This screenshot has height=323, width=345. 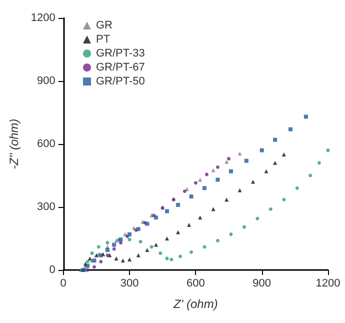 What do you see at coordinates (120, 82) in the screenshot?
I see `legend-label: GR/PT-50` at bounding box center [120, 82].